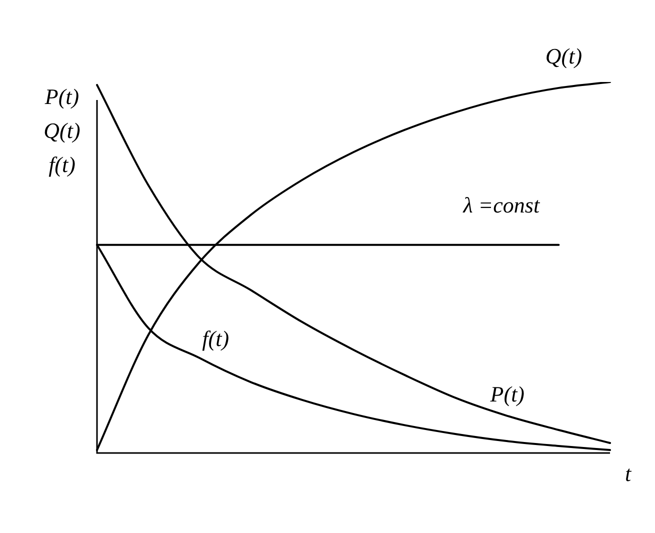 The height and width of the screenshot is (533, 655). I want to click on series-label: P(t), so click(506, 394).